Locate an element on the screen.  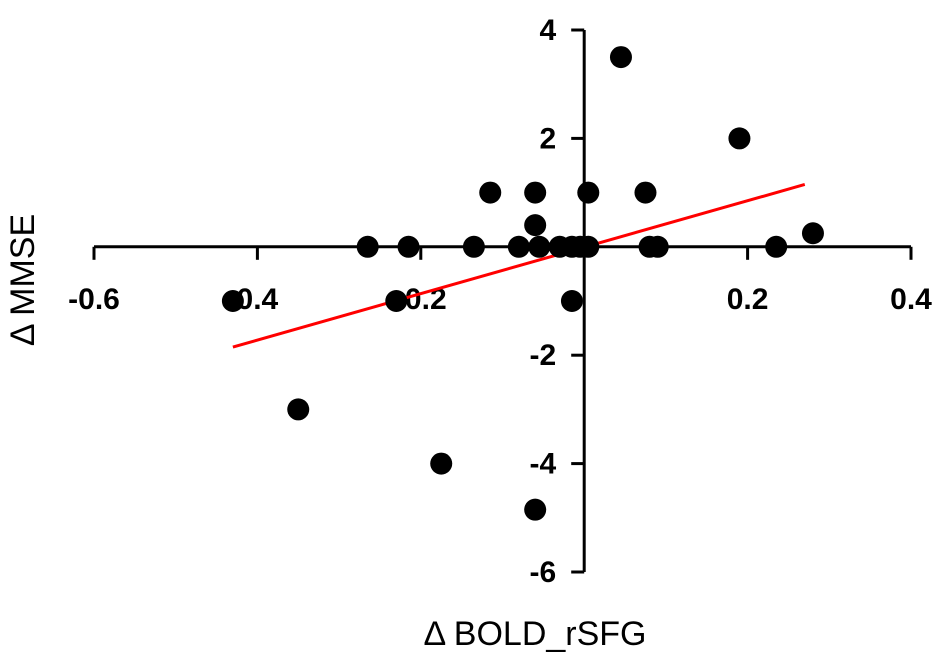
x-tick-label: 0.2 is located at coordinates (748, 299).